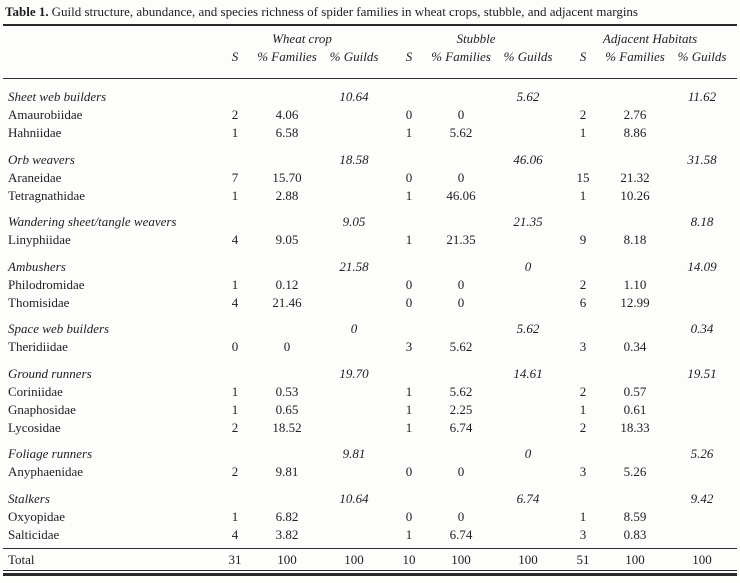 The width and height of the screenshot is (740, 583). I want to click on cell-guilds-adjacent: 0.34, so click(702, 328).